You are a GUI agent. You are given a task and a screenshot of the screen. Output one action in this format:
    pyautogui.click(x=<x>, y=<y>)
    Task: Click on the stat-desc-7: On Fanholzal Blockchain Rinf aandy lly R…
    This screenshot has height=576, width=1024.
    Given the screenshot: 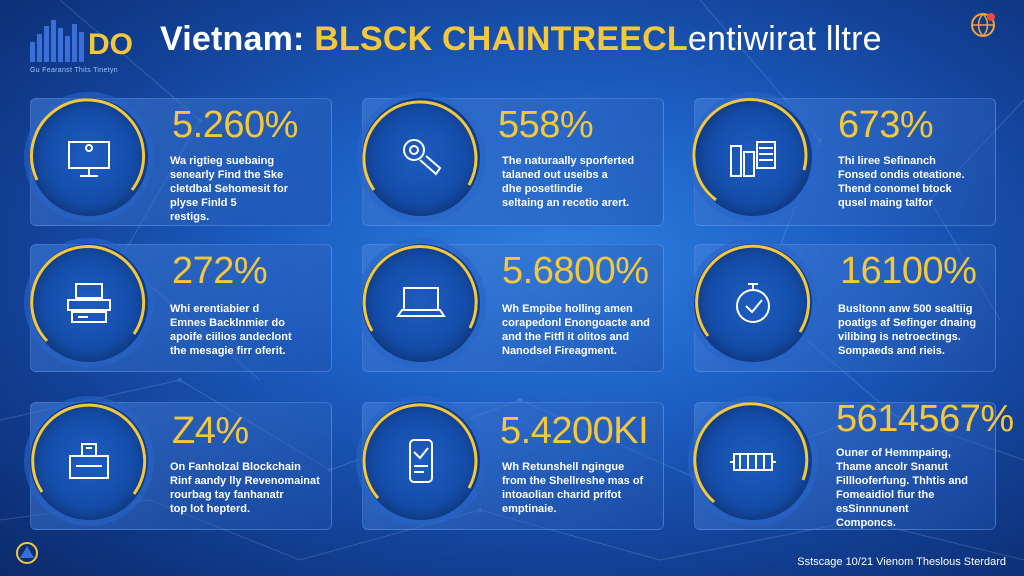 What is the action you would take?
    pyautogui.click(x=255, y=488)
    